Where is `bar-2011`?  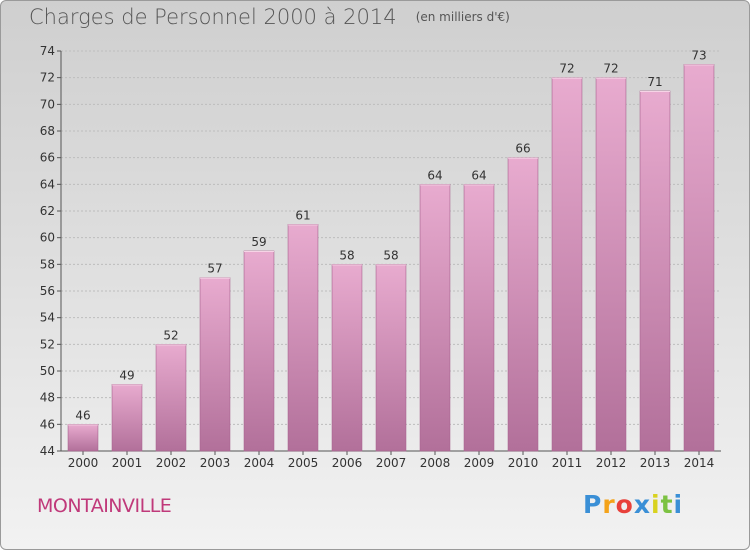 bar-2011 is located at coordinates (567, 264).